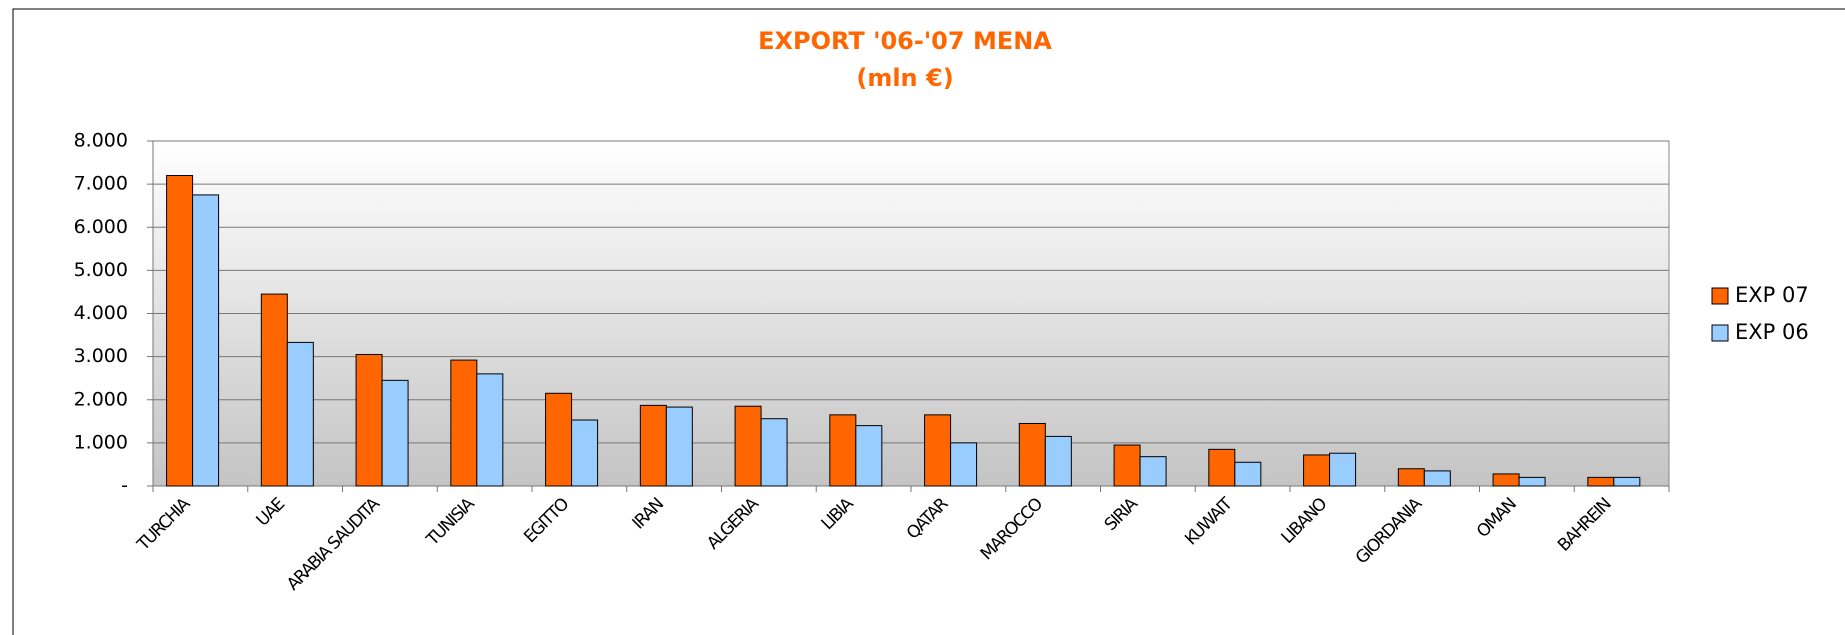  What do you see at coordinates (101, 227) in the screenshot?
I see `y-tick-label: 6.000` at bounding box center [101, 227].